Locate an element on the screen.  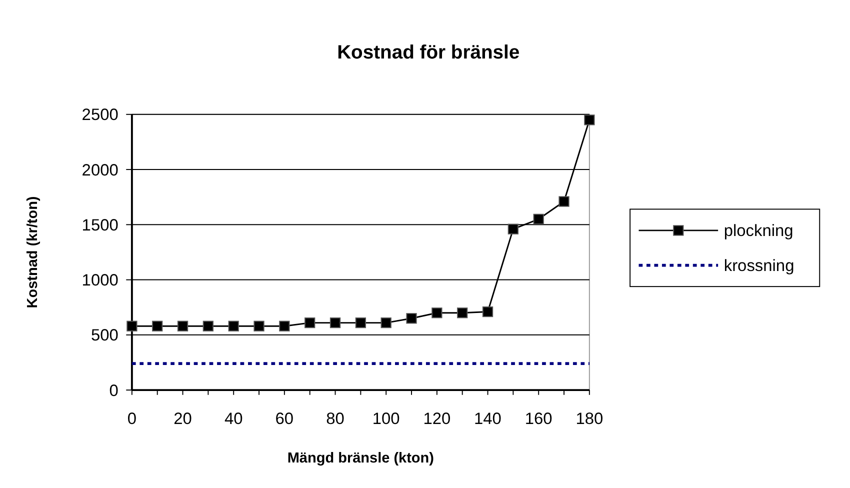
x-tick-label: 180 is located at coordinates (590, 419).